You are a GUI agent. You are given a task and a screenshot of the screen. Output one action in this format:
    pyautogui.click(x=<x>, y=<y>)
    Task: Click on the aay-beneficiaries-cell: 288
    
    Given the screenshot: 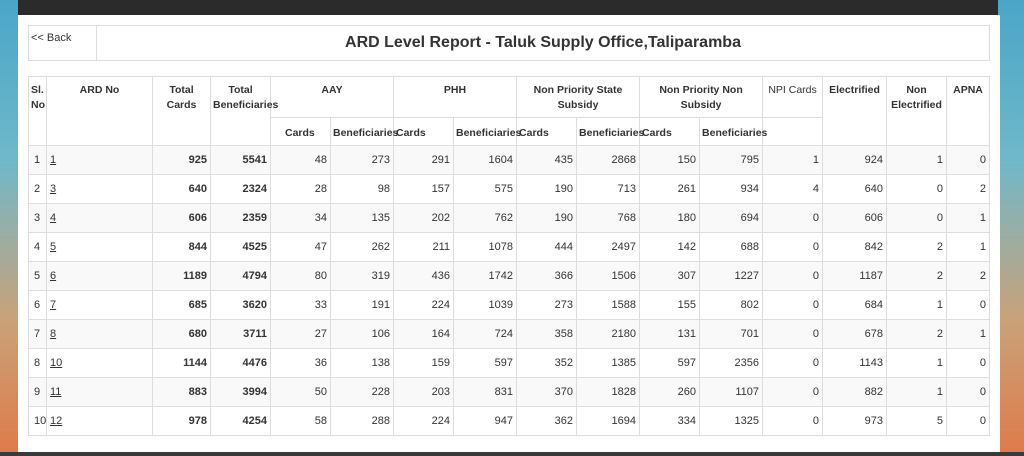 What is the action you would take?
    pyautogui.click(x=362, y=421)
    